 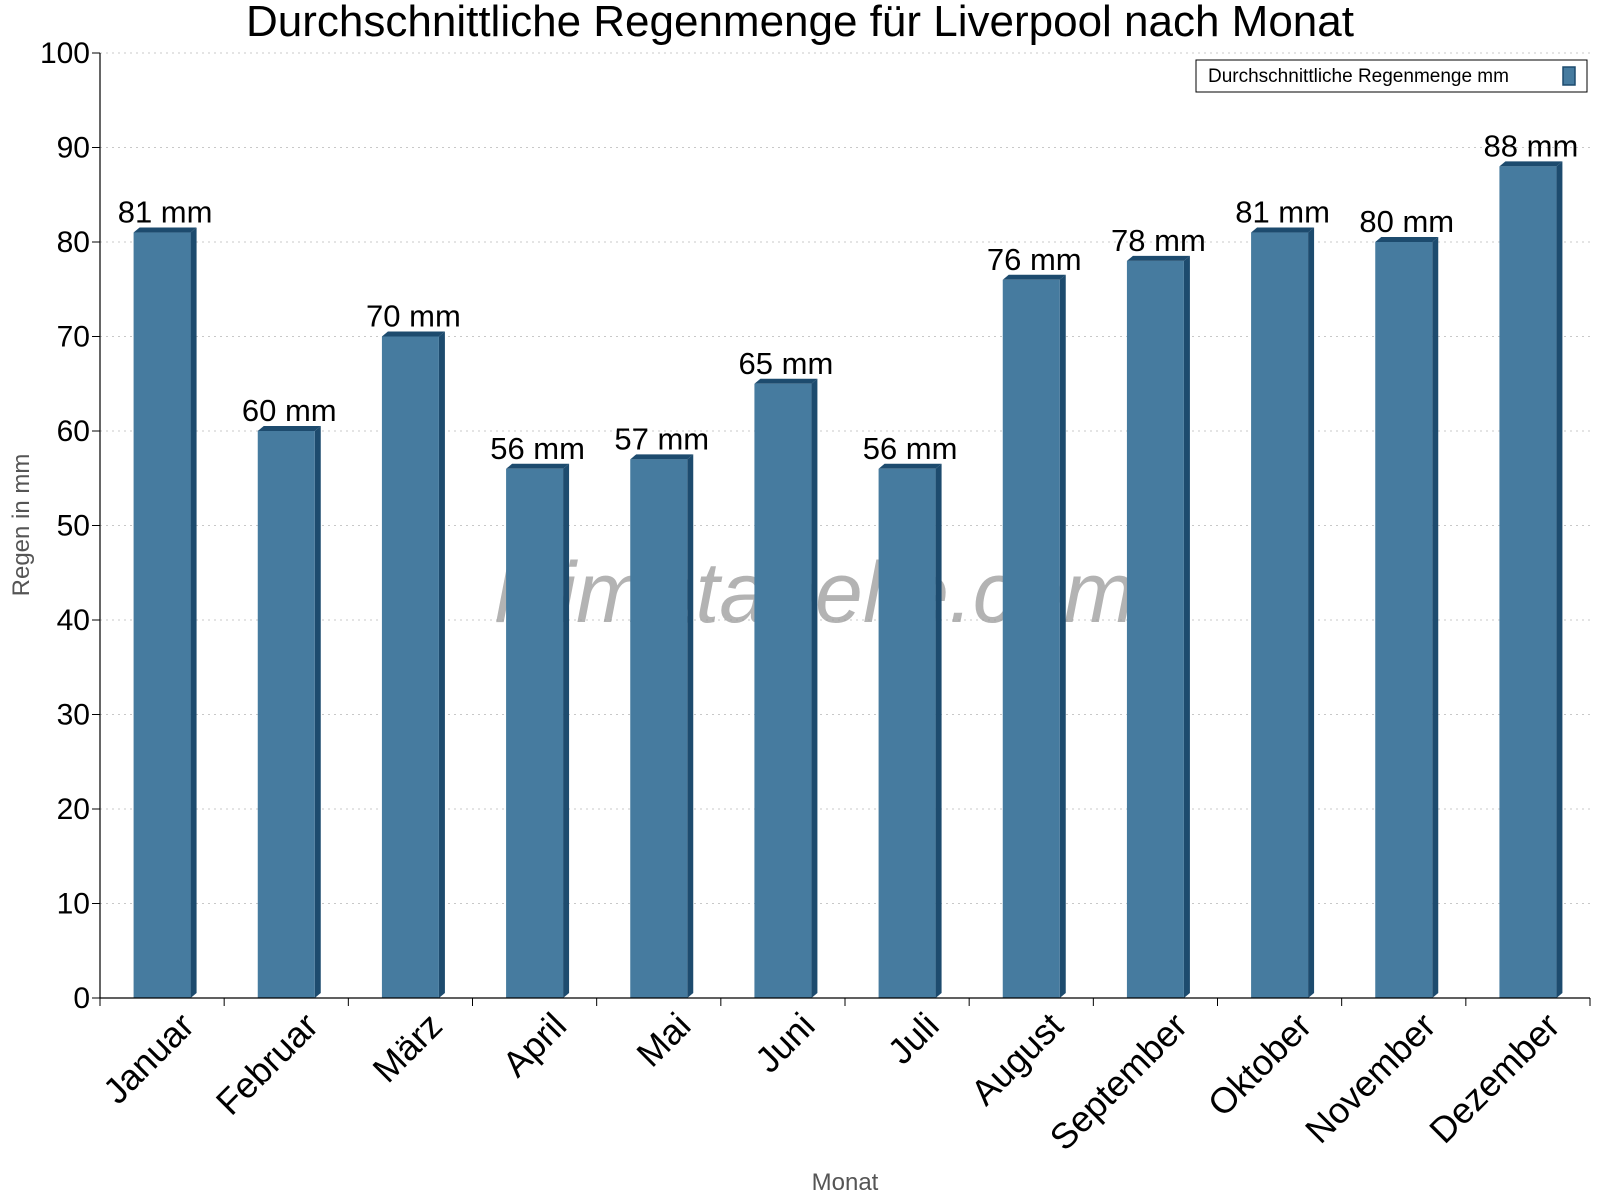 What do you see at coordinates (1158, 240) in the screenshot?
I see `data-label: 78 mm` at bounding box center [1158, 240].